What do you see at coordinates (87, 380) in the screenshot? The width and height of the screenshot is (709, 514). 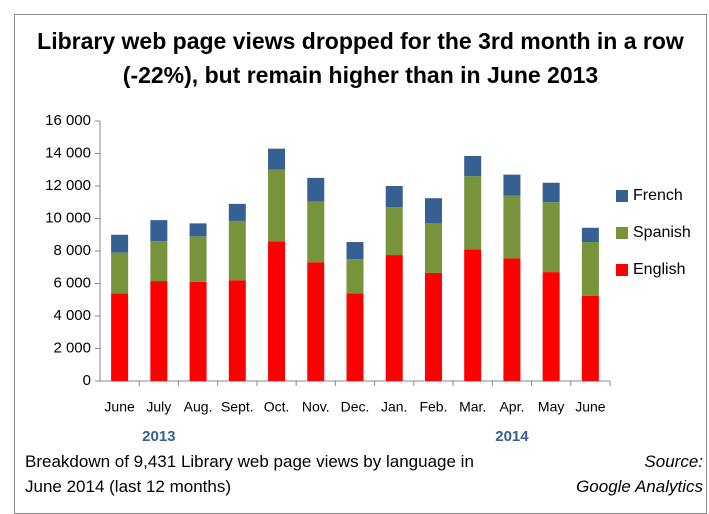 I see `y-tick-label: 0` at bounding box center [87, 380].